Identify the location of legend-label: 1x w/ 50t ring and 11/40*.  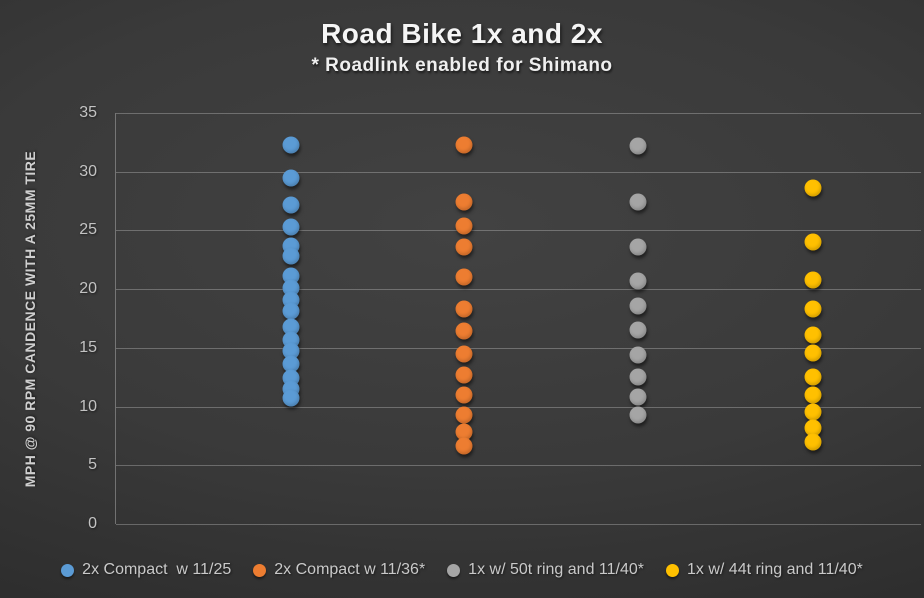
(556, 569).